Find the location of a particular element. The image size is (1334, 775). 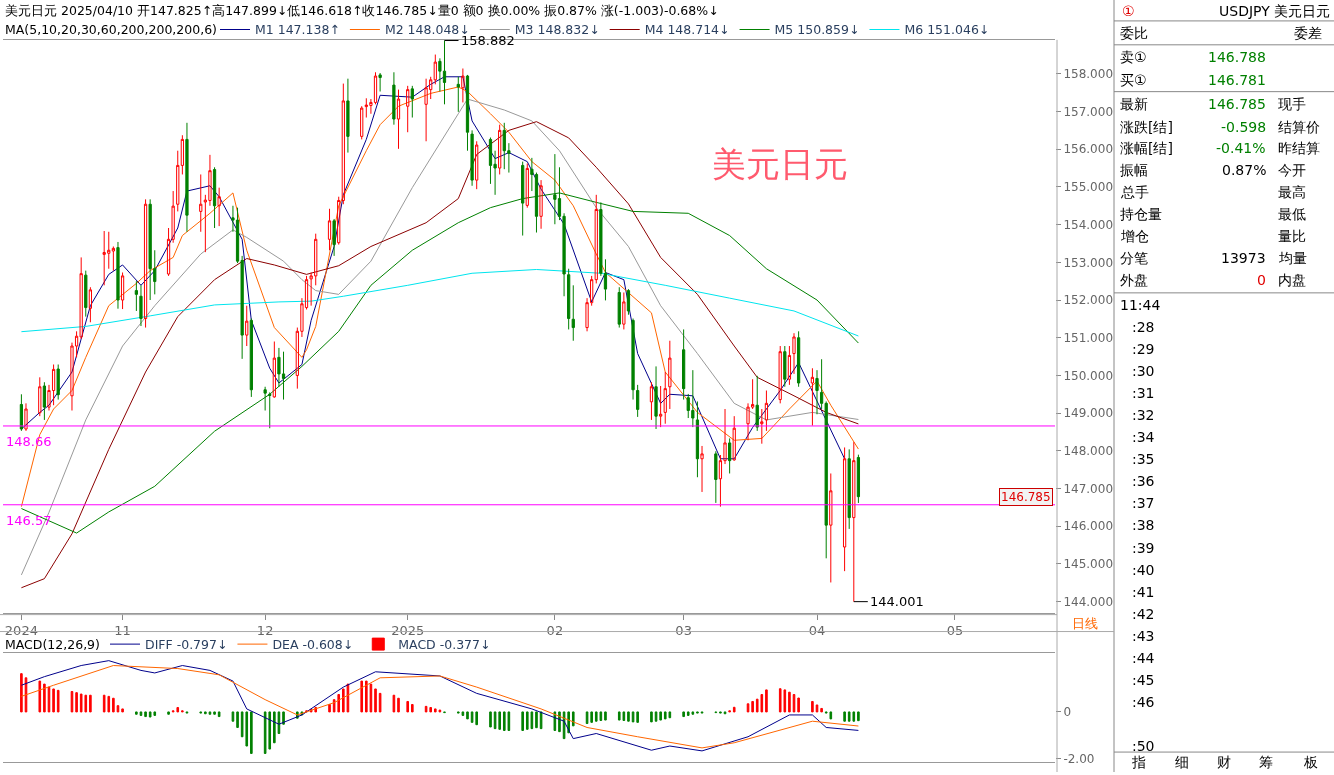

y-tick-label: 147.000 is located at coordinates (1088, 488).